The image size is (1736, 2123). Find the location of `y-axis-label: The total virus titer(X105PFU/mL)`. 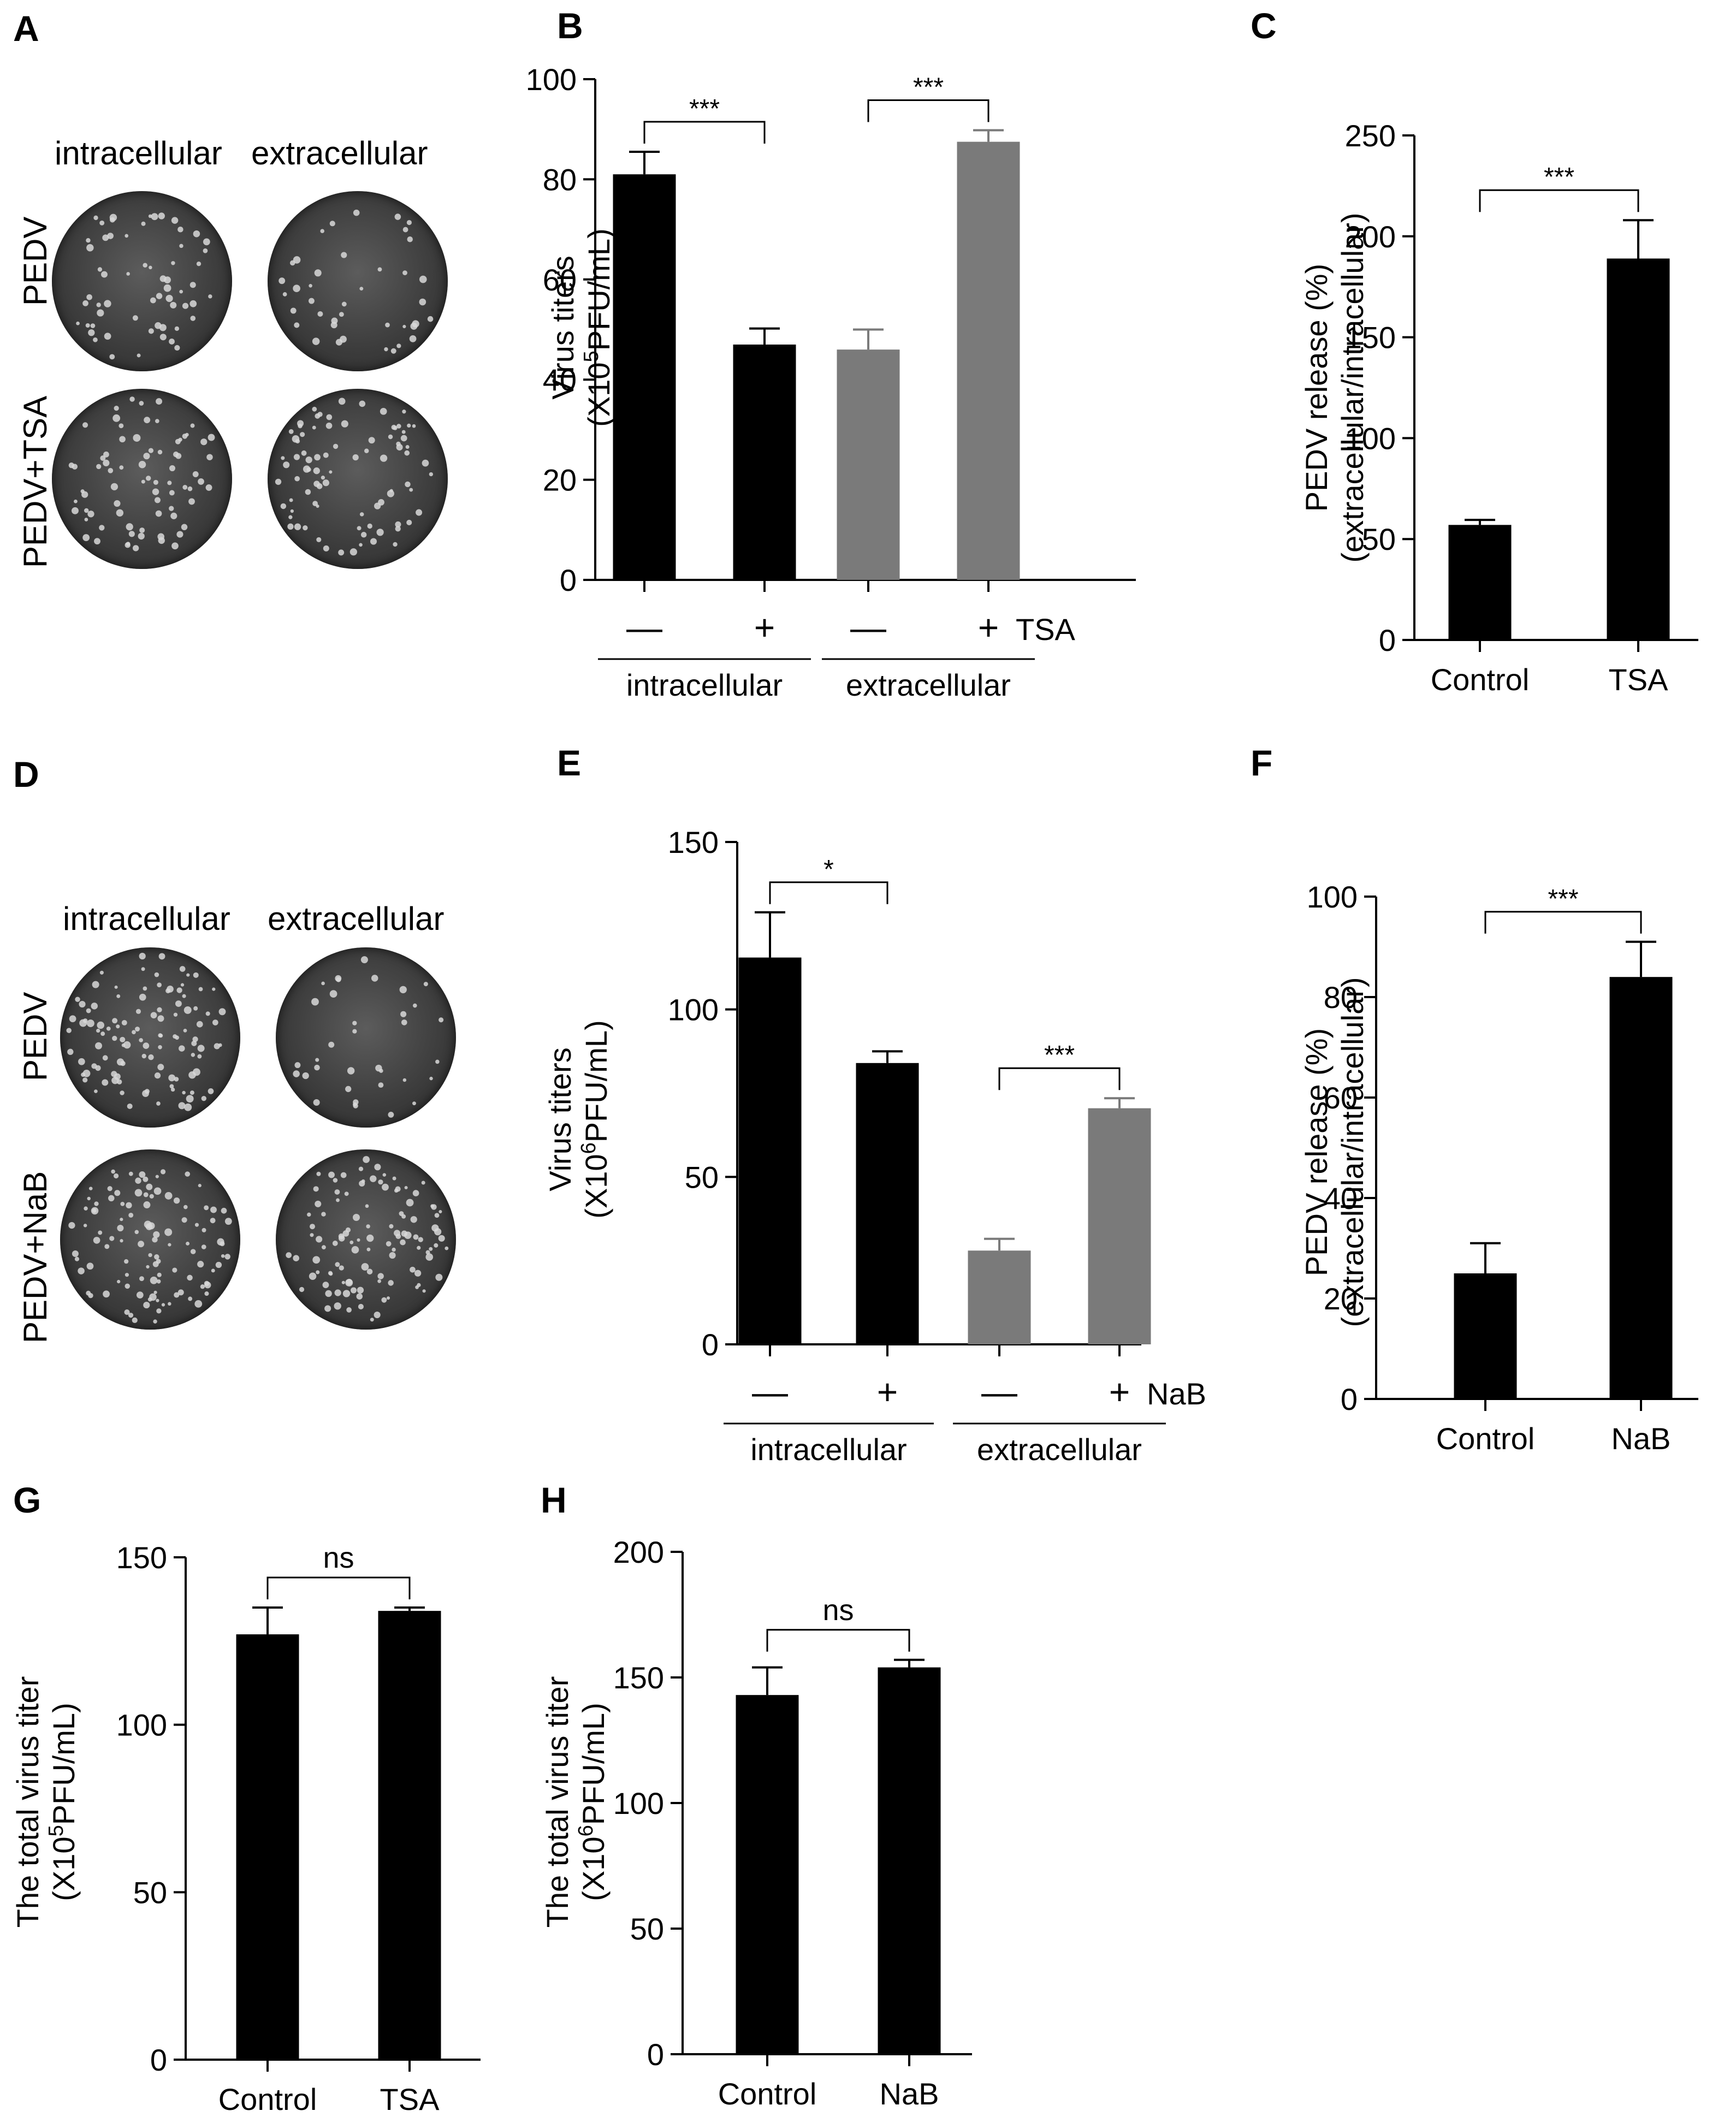

y-axis-label: The total virus titer(X105PFU/mL) is located at coordinates (45, 1802).